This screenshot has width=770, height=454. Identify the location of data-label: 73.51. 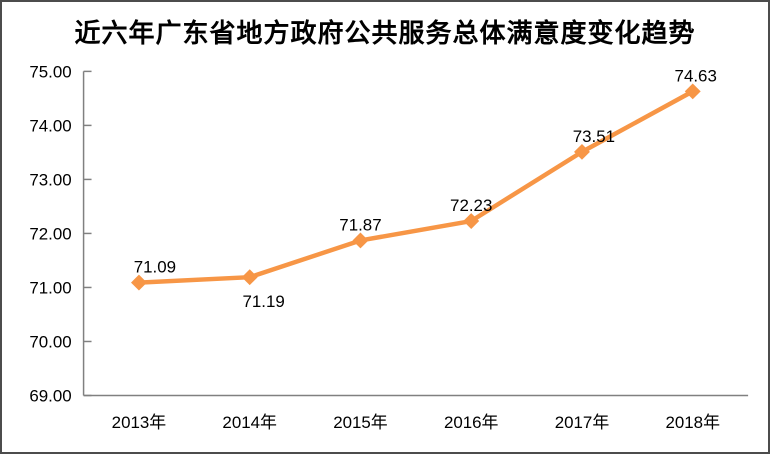
(594, 136).